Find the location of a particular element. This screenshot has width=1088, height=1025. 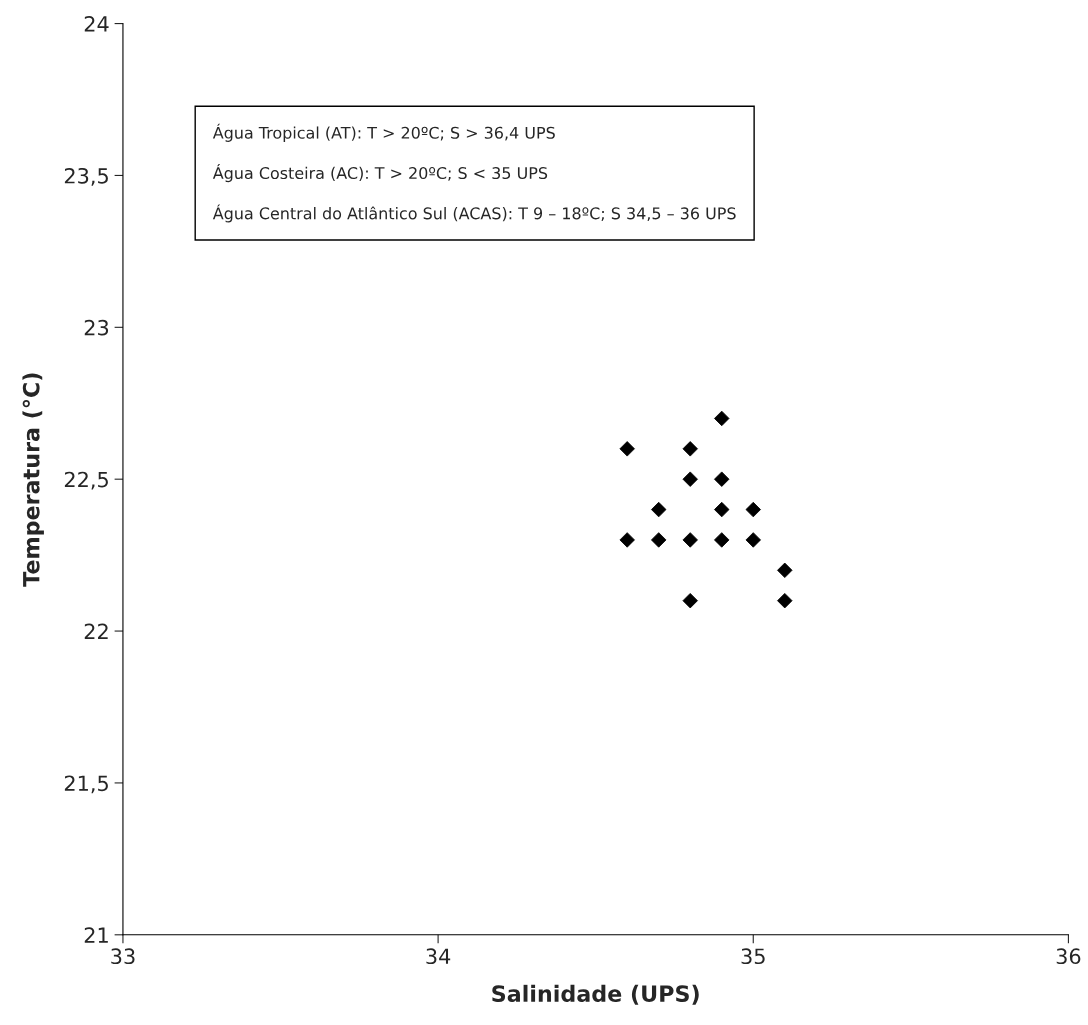

y-tick-label: 23 is located at coordinates (96, 327).